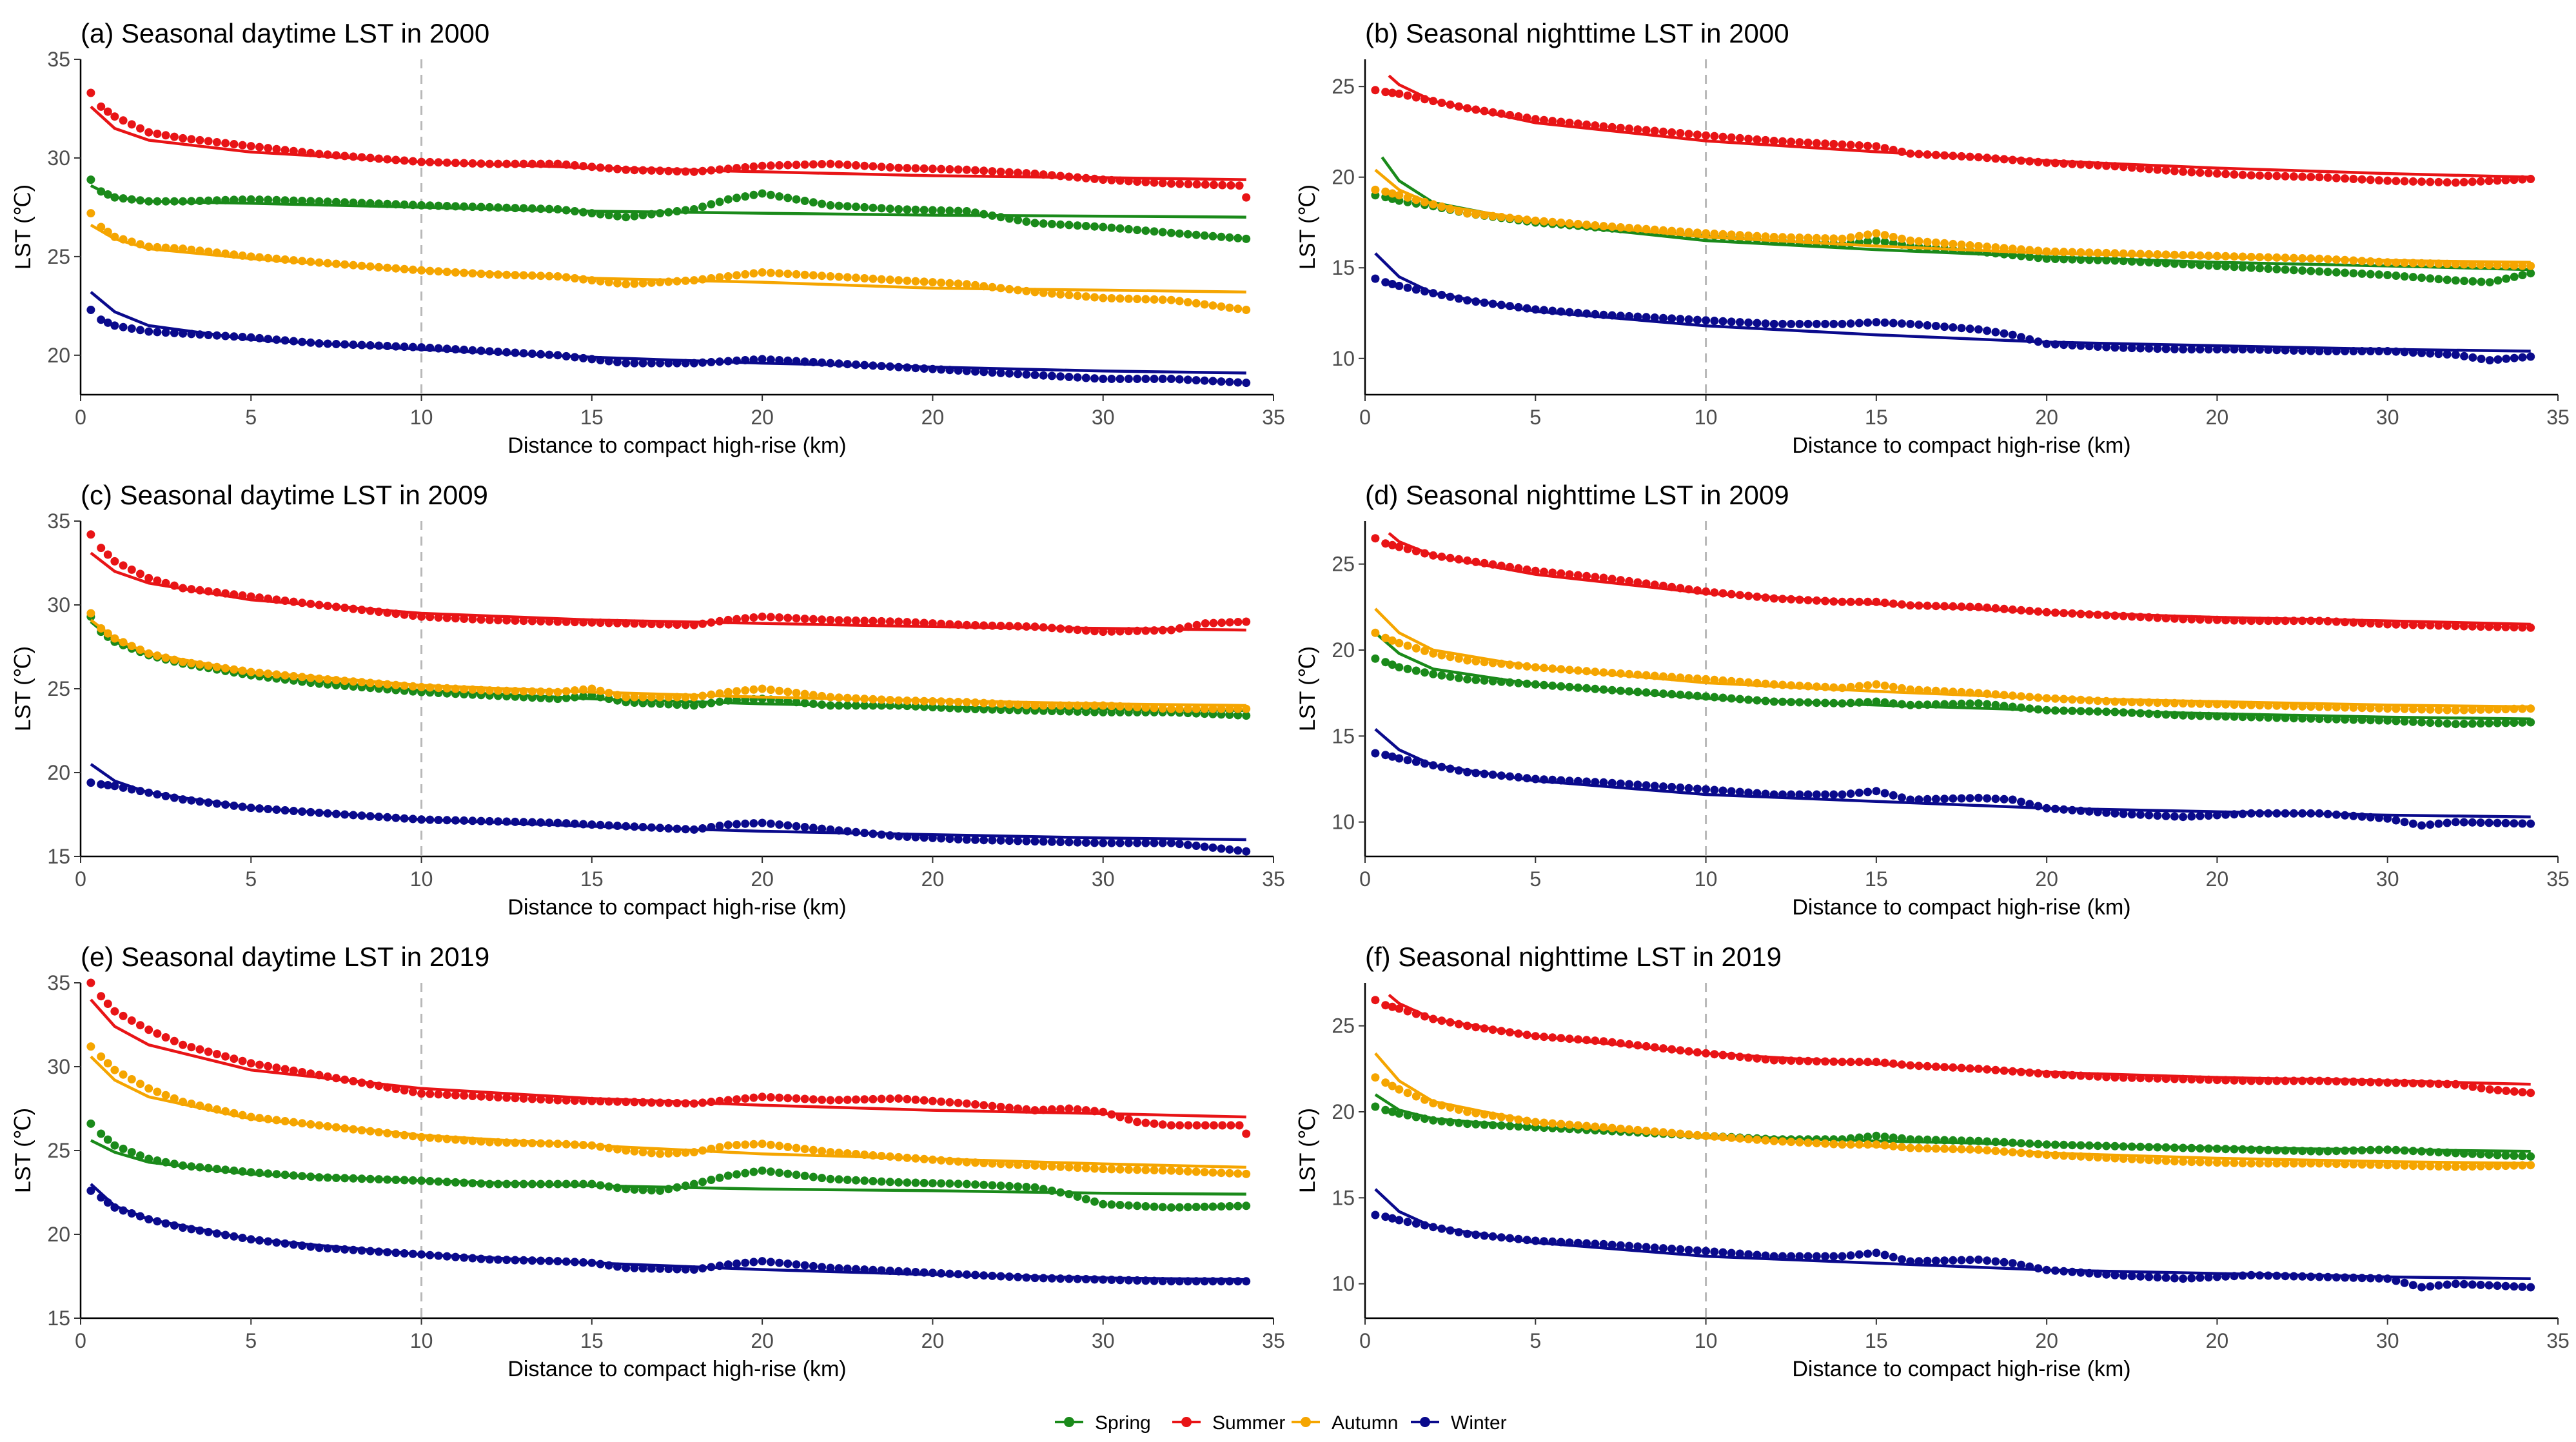  What do you see at coordinates (933, 1340) in the screenshot?
I see `x-tick-label: 20` at bounding box center [933, 1340].